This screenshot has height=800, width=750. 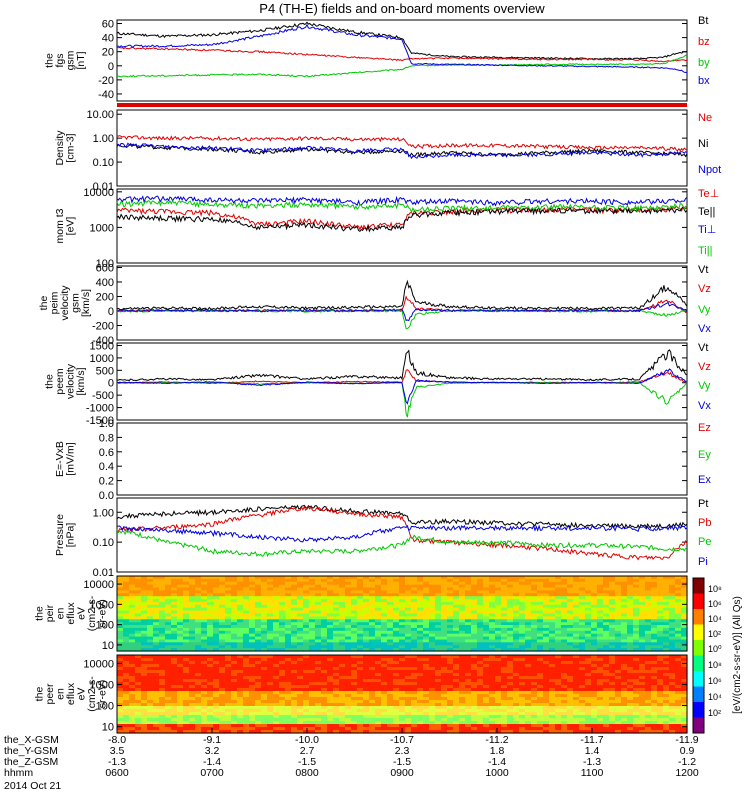 What do you see at coordinates (98, 193) in the screenshot?
I see `y-tick-label: 10000` at bounding box center [98, 193].